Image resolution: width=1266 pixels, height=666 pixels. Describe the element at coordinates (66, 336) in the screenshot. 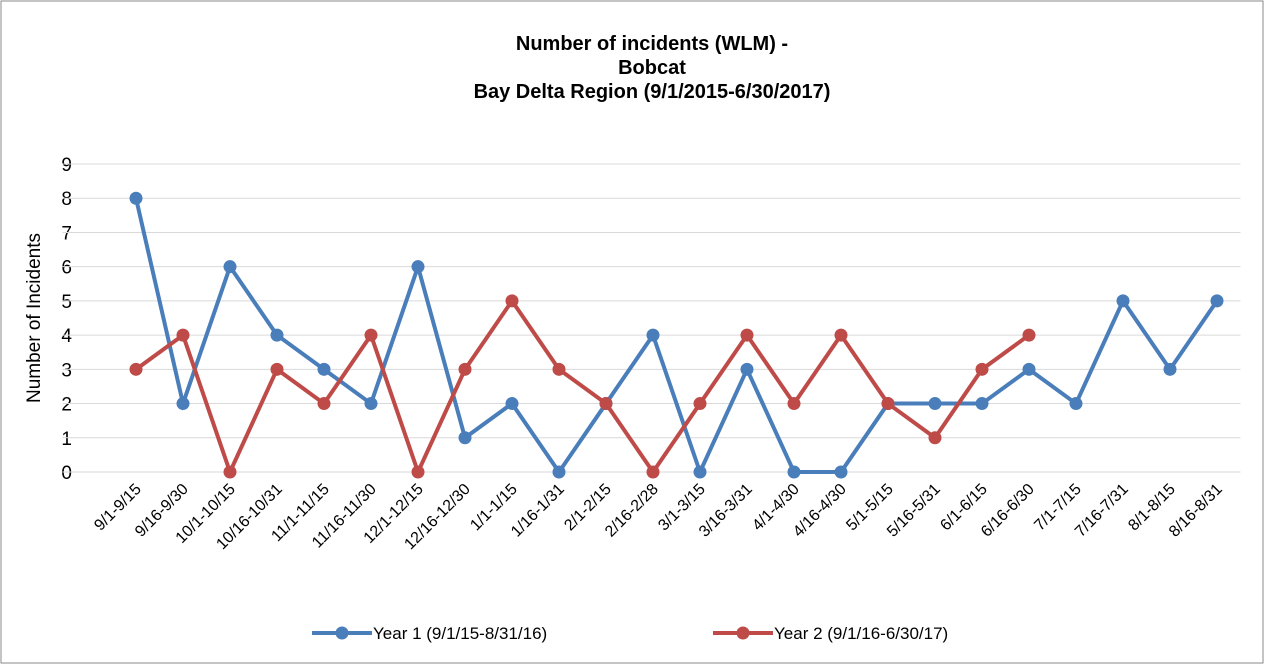

I see `y-tick-label: 4` at that location.